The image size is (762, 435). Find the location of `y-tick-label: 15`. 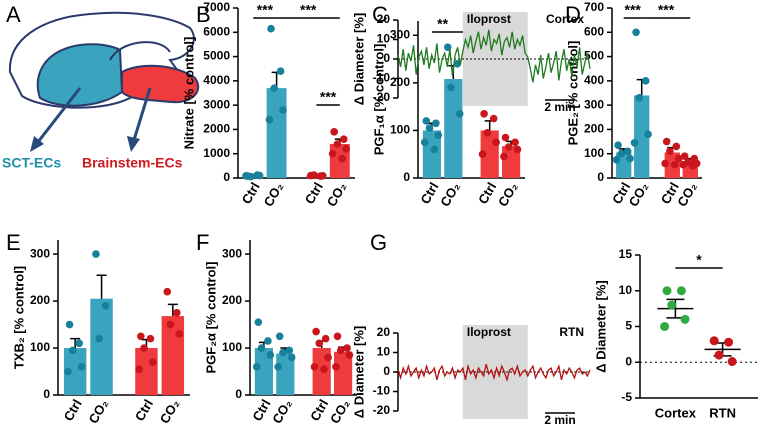

y-tick-label: 15 is located at coordinates (626, 254).